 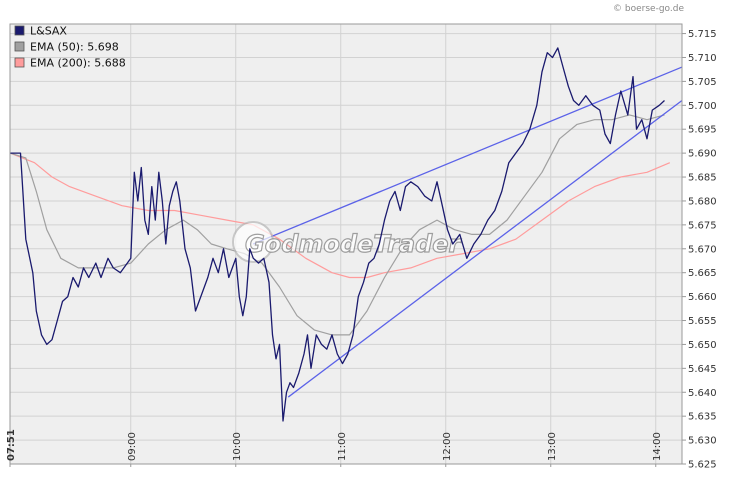 I want to click on legend: L&SAX EMA (50): 5.698 EMA (200): 5.688, so click(x=70, y=47).